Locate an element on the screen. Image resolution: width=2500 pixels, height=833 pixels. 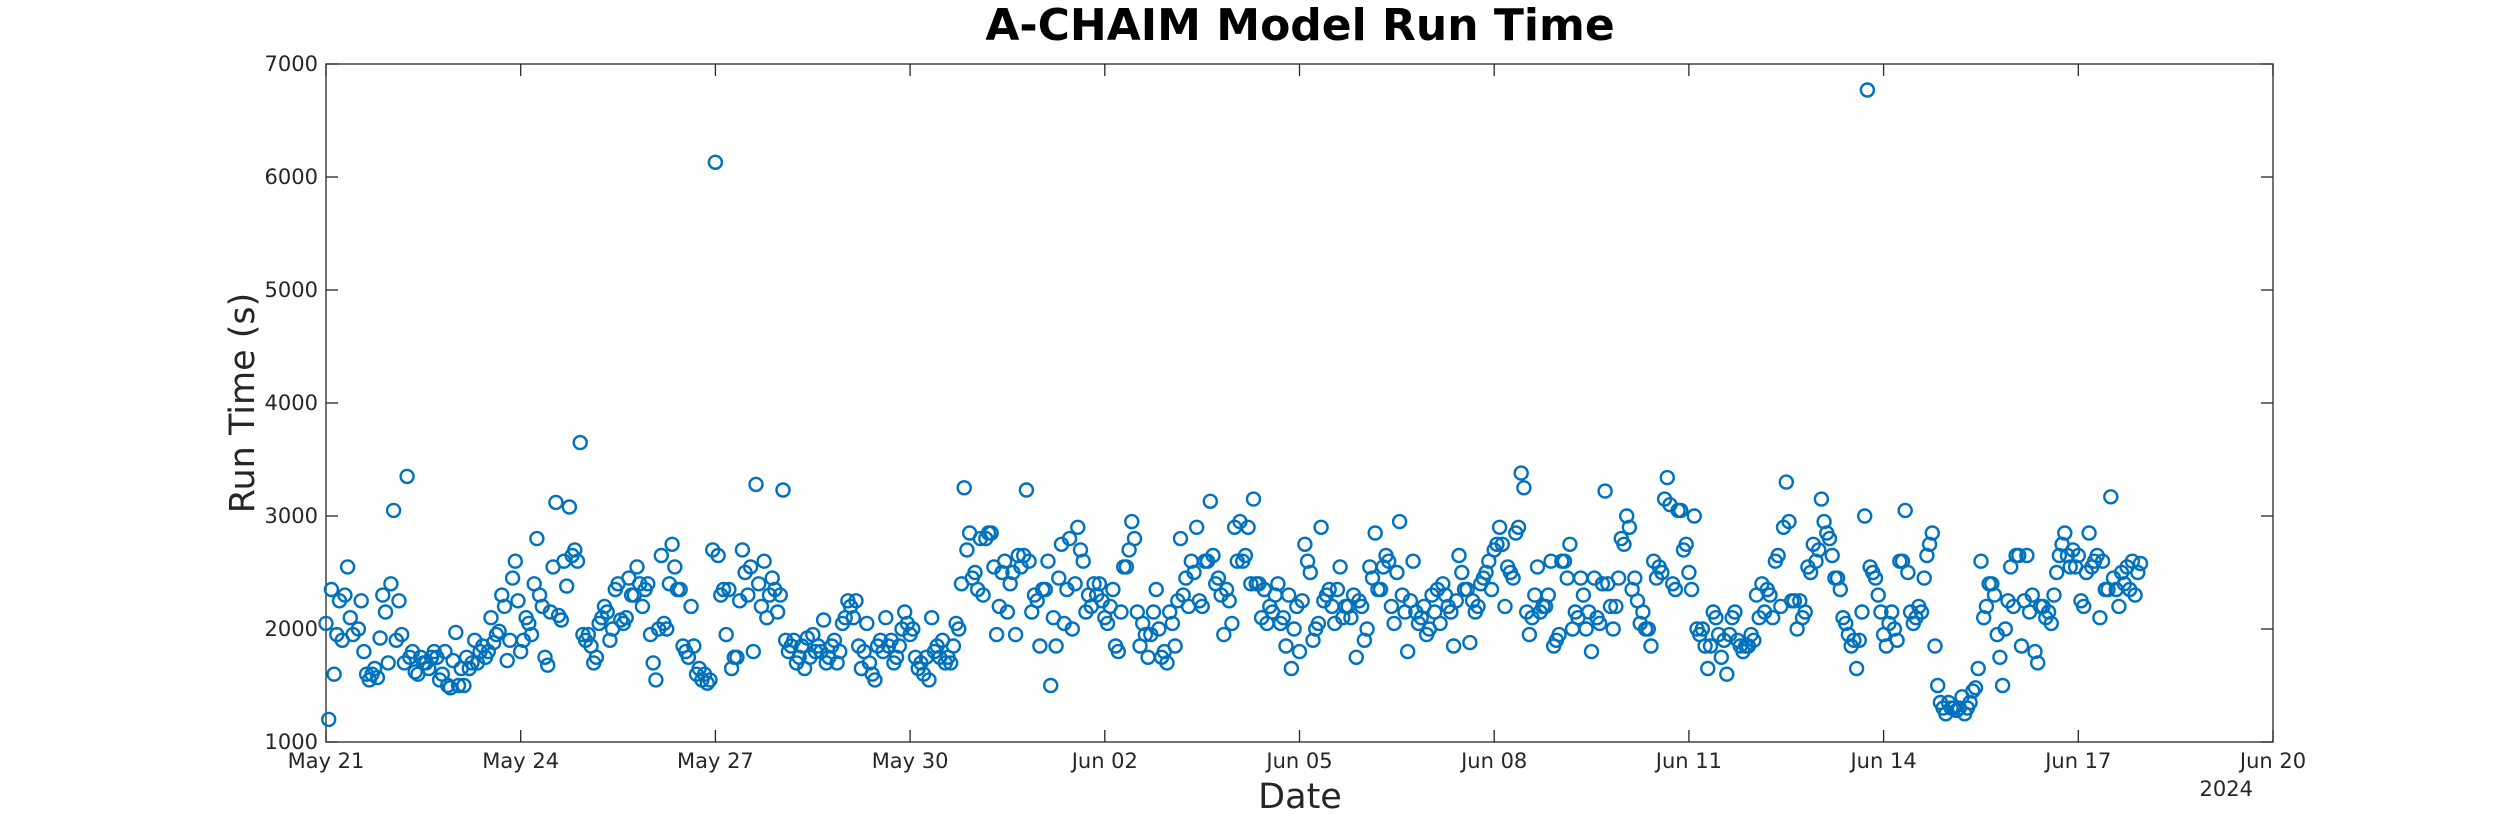
x-tick-label: Jun 17 is located at coordinates (2077, 761).